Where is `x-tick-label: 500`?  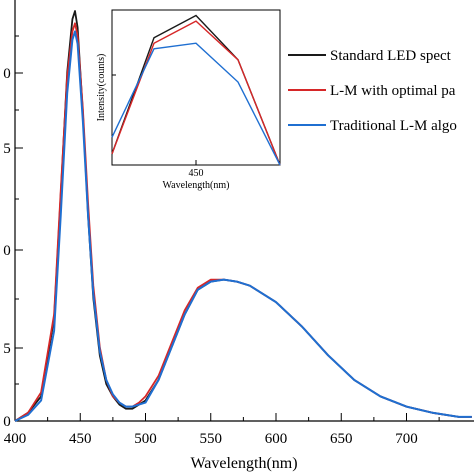 x-tick-label: 500 is located at coordinates (145, 439).